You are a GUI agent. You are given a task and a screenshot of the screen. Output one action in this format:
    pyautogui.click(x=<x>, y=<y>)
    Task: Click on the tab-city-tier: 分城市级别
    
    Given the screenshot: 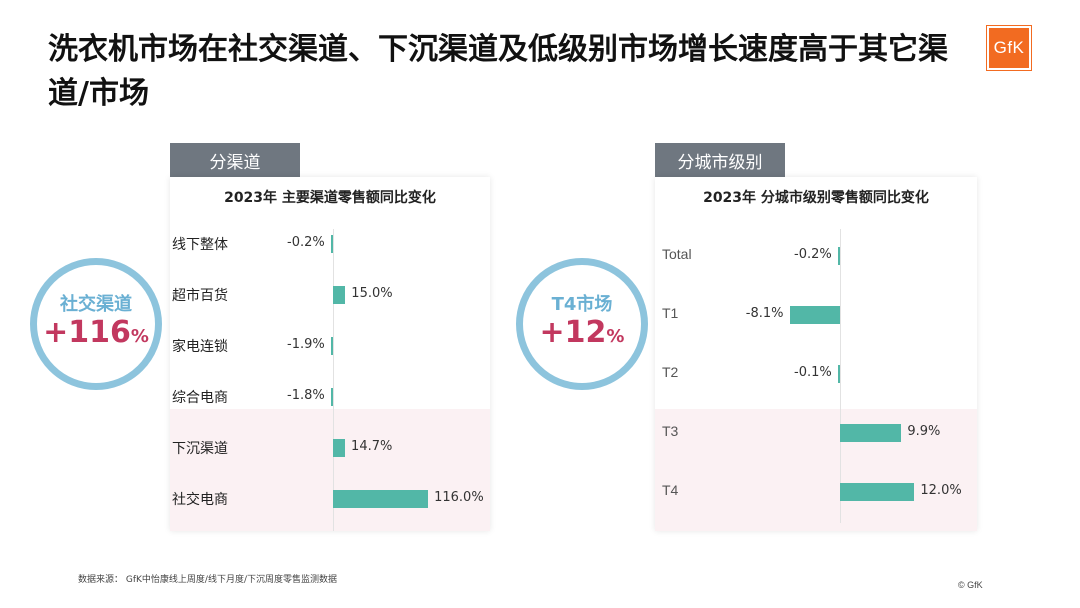 What is the action you would take?
    pyautogui.click(x=720, y=160)
    